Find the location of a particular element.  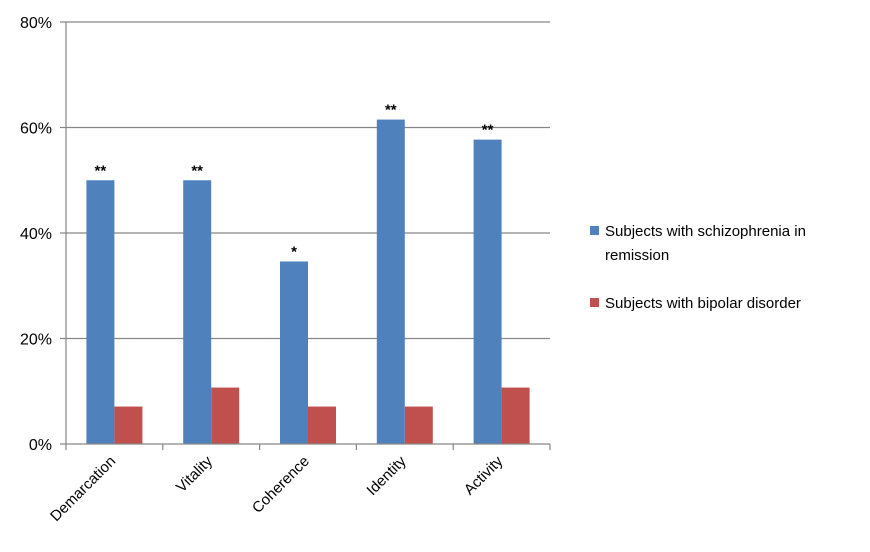

legend-label: Subjects with bipolar disorder is located at coordinates (703, 303).